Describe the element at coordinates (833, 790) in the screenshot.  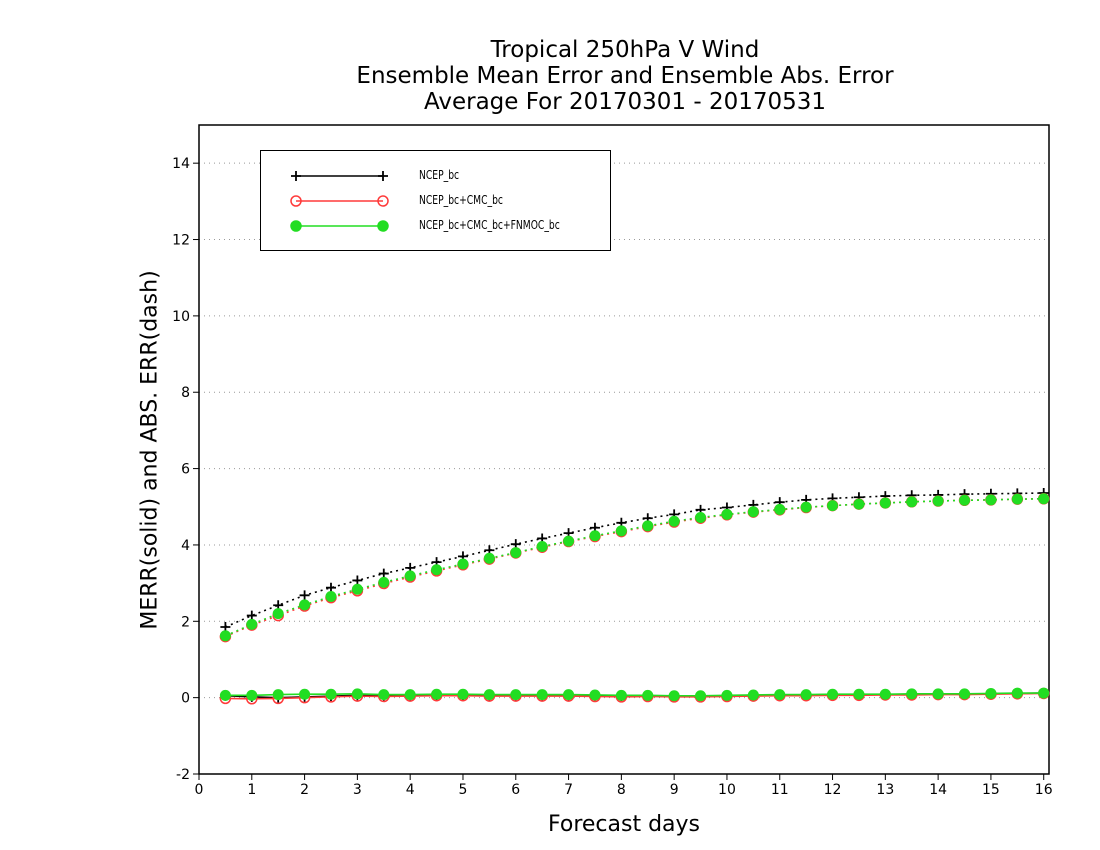
I see `x-tick-label: 12` at that location.